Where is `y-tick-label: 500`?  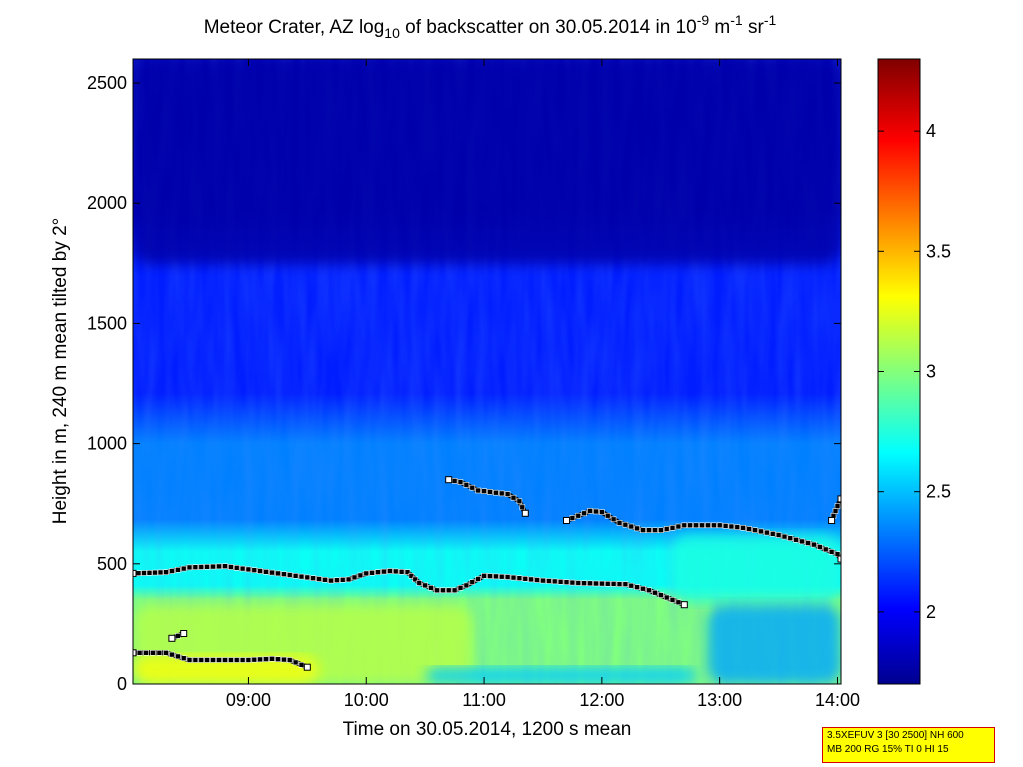
y-tick-label: 500 is located at coordinates (112, 564).